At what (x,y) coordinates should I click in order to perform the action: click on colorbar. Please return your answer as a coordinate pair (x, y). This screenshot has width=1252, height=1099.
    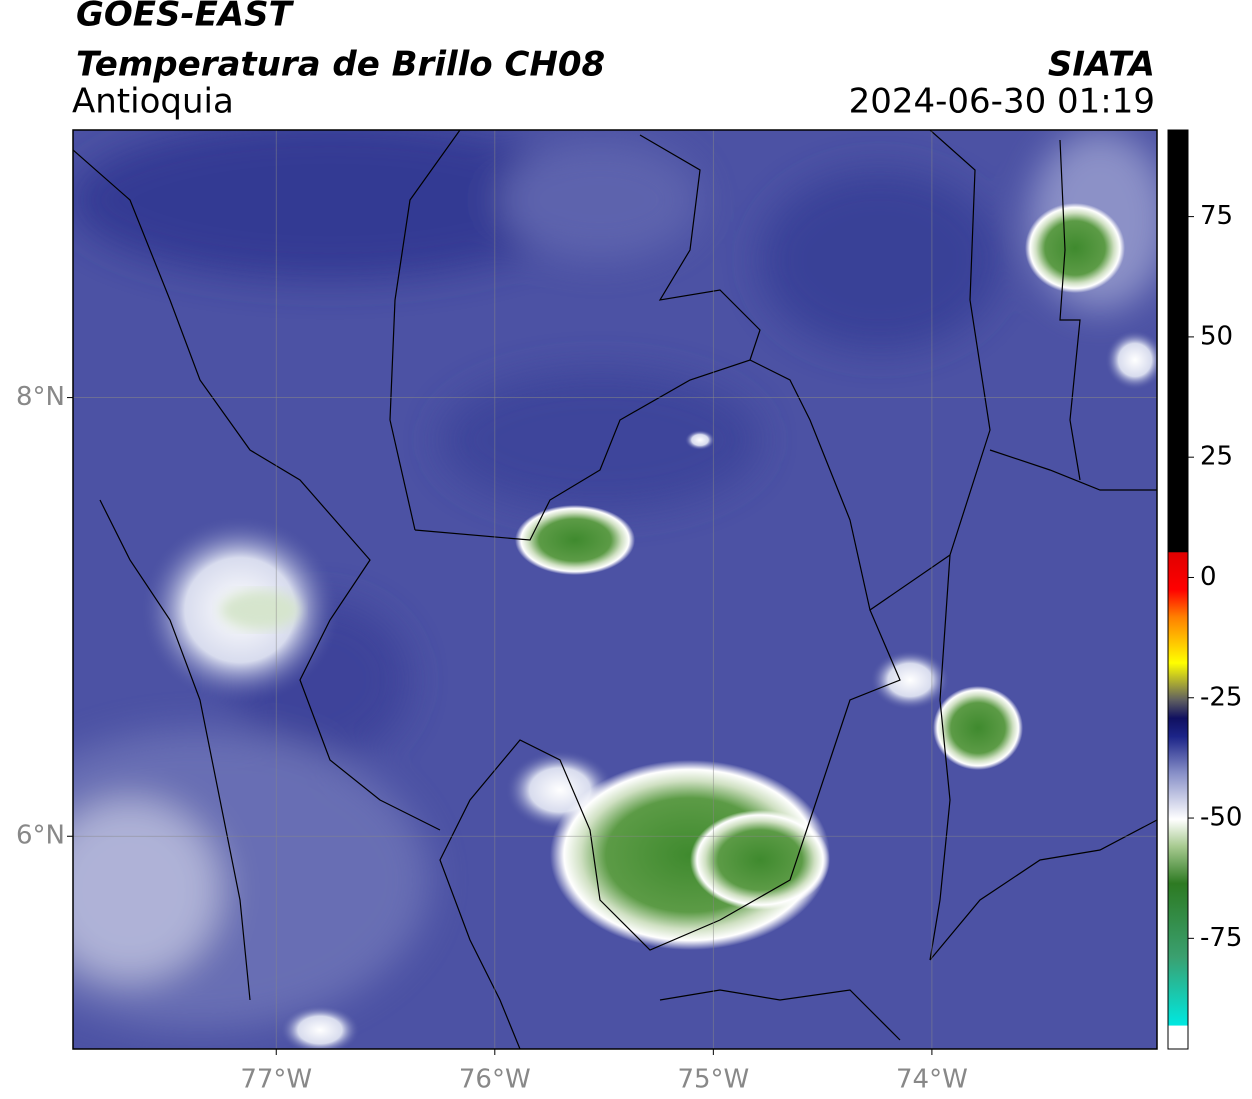
    Looking at the image, I should click on (1178, 589).